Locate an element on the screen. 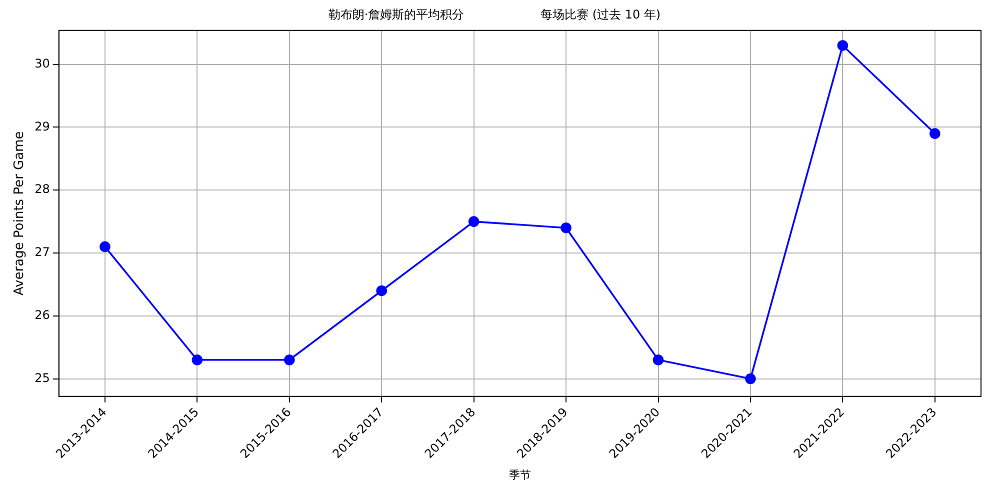 This screenshot has width=989, height=490. y-tick-label: 29 is located at coordinates (42, 126).